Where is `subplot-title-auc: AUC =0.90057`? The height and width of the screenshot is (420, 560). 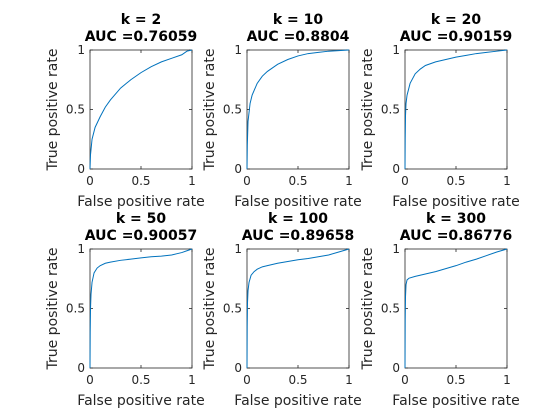
subplot-title-auc: AUC =0.90057 is located at coordinates (141, 236).